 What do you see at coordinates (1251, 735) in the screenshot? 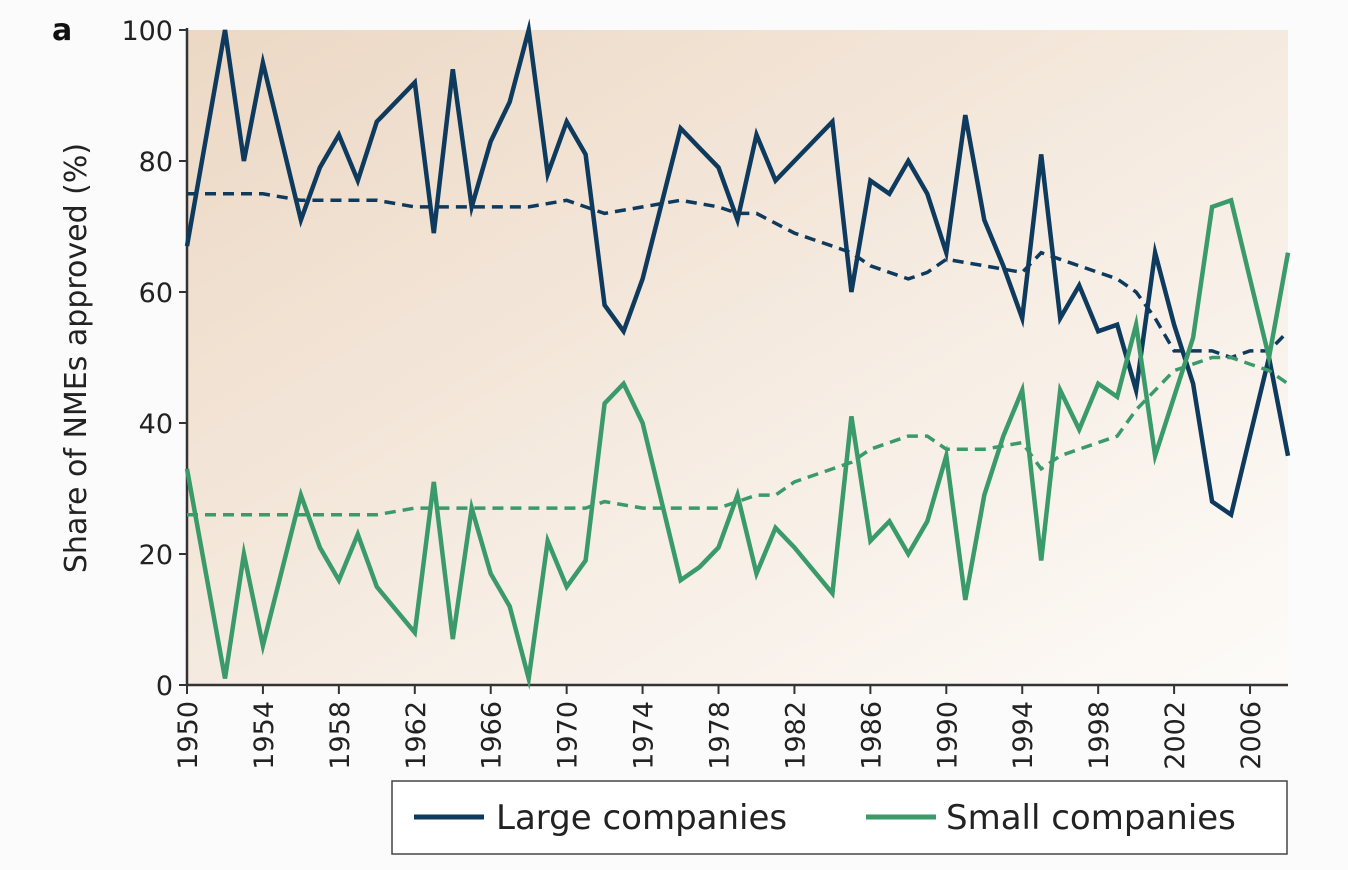
I see `x-tick-label: 2006` at bounding box center [1251, 735].